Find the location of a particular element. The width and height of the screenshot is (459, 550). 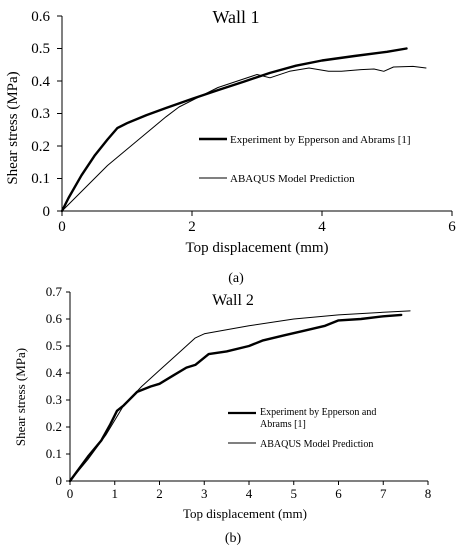

x-tick-label: 5 is located at coordinates (294, 493).